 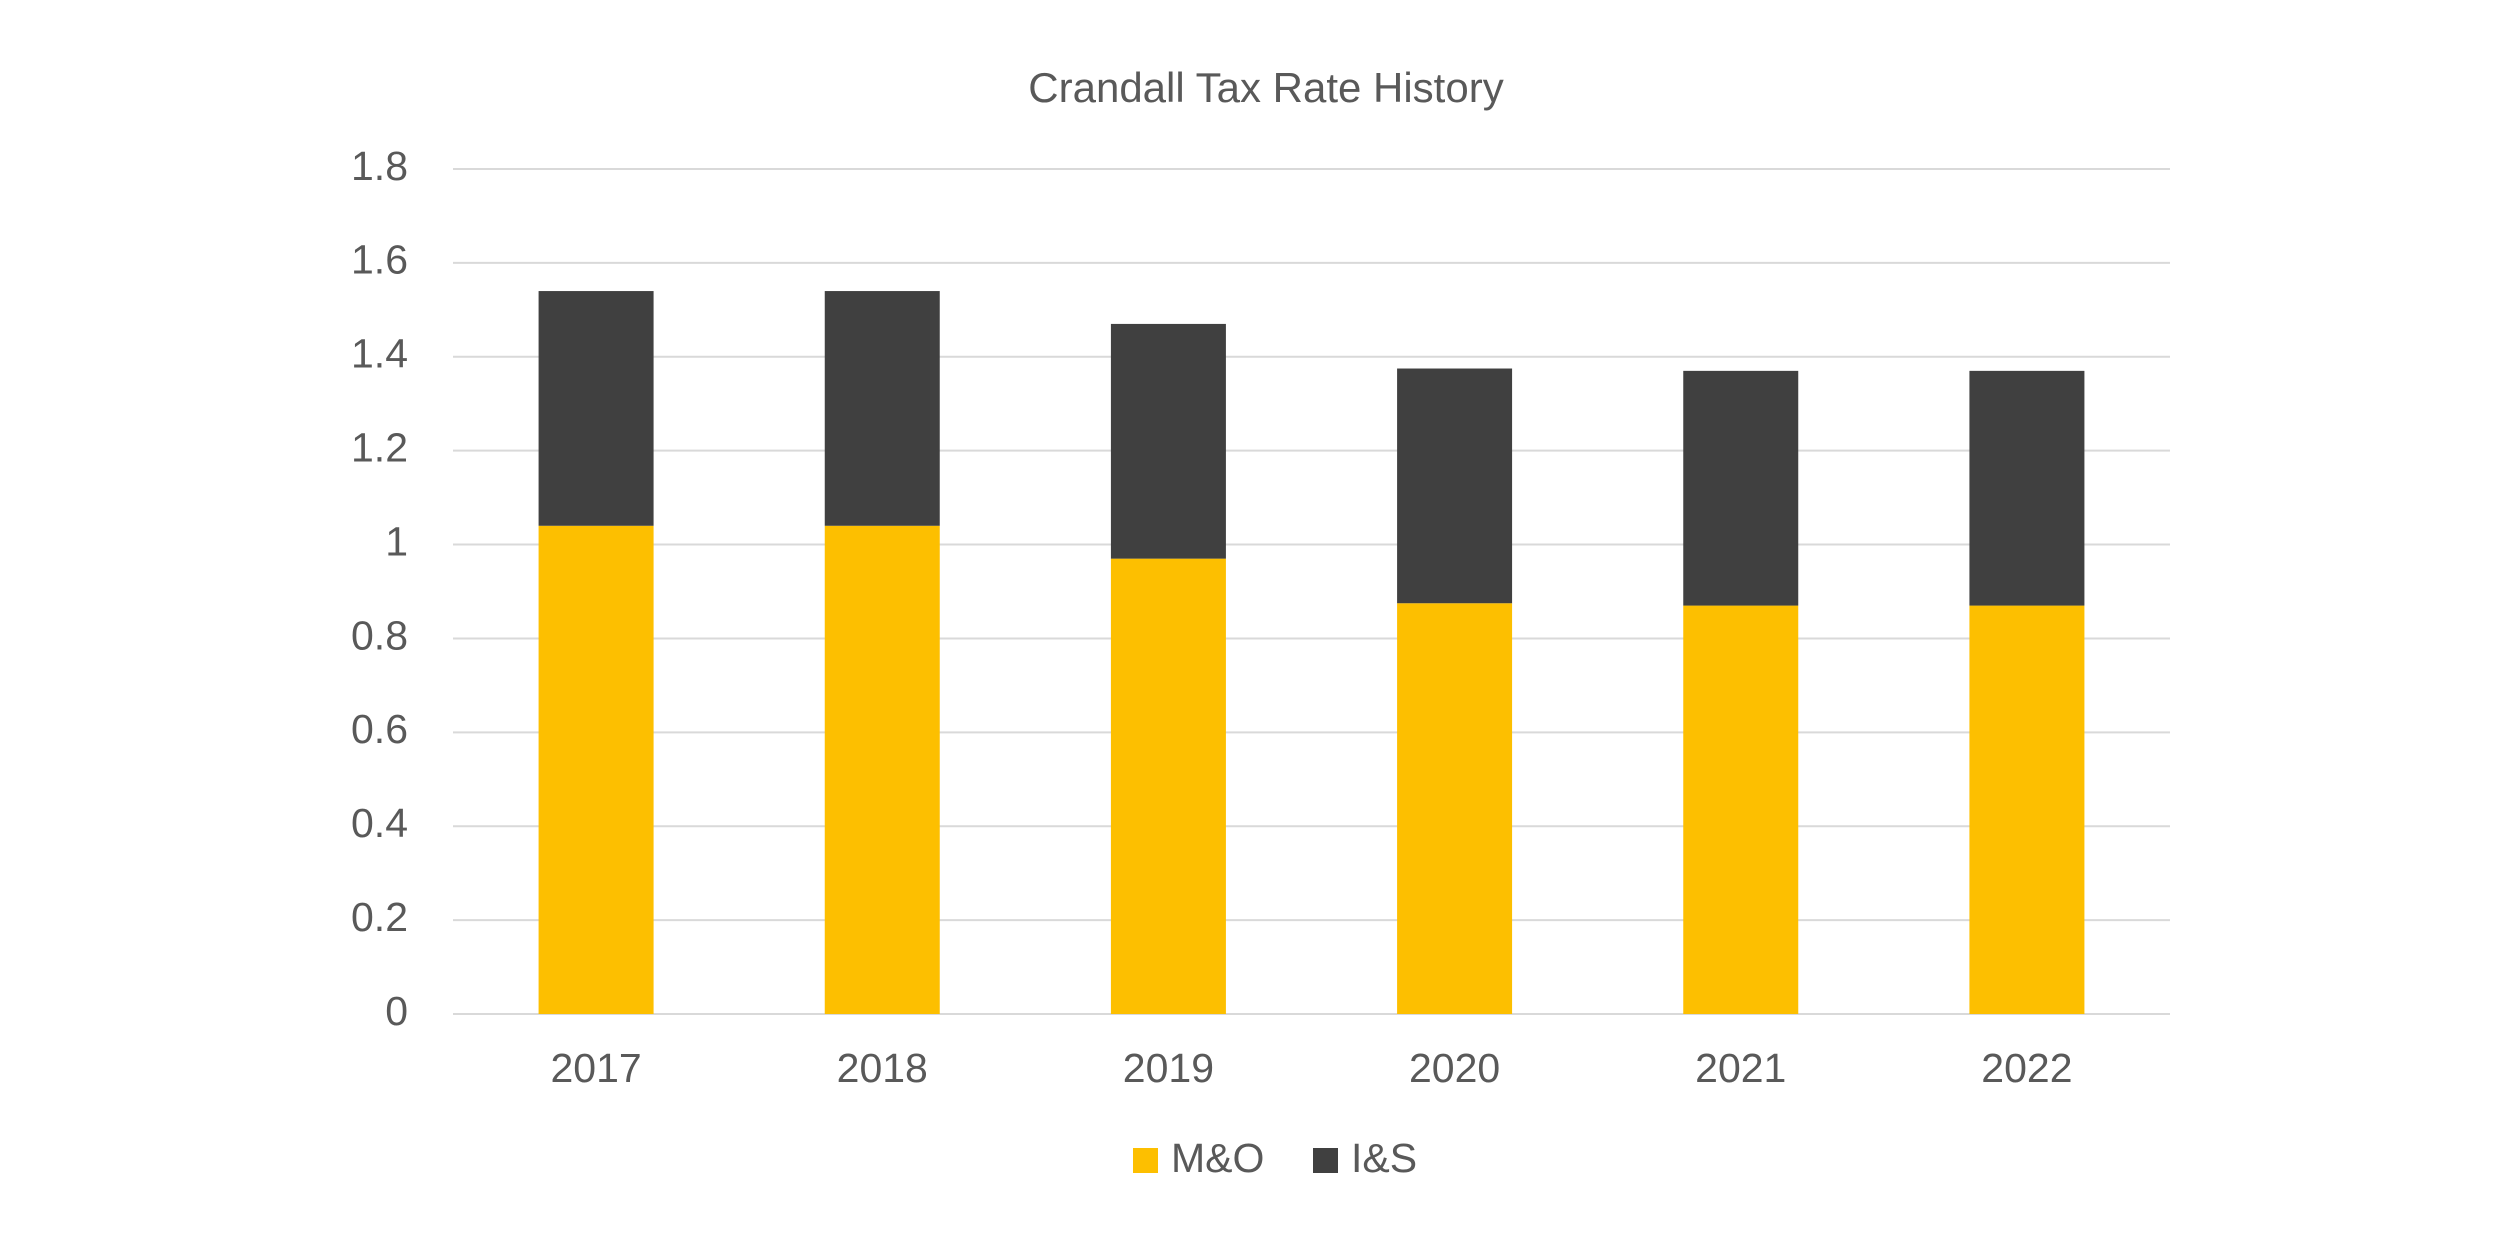 What do you see at coordinates (1265, 87) in the screenshot?
I see `chart-title: Crandall Tax Rate History` at bounding box center [1265, 87].